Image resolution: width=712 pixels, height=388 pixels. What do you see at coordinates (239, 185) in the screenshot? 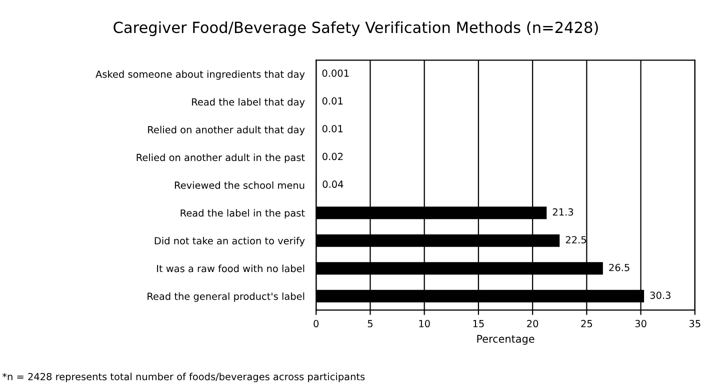
I see `y-tick-label: Reviewed the school menu` at bounding box center [239, 185].